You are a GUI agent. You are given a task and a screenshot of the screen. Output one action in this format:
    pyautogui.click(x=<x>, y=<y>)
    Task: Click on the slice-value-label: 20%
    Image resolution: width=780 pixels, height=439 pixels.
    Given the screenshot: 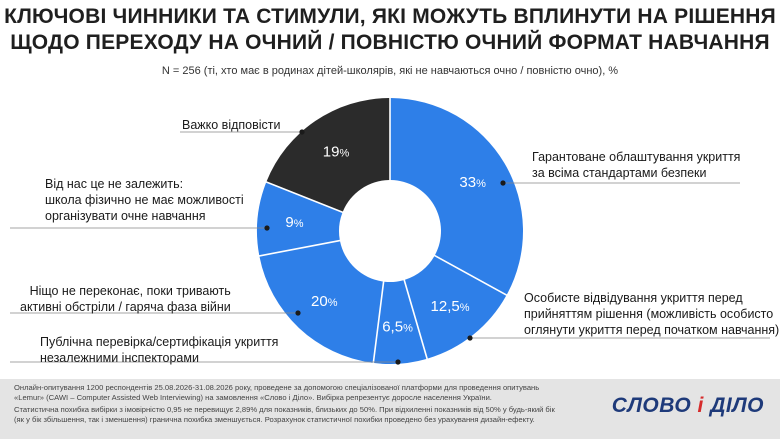 What is the action you would take?
    pyautogui.click(x=324, y=301)
    